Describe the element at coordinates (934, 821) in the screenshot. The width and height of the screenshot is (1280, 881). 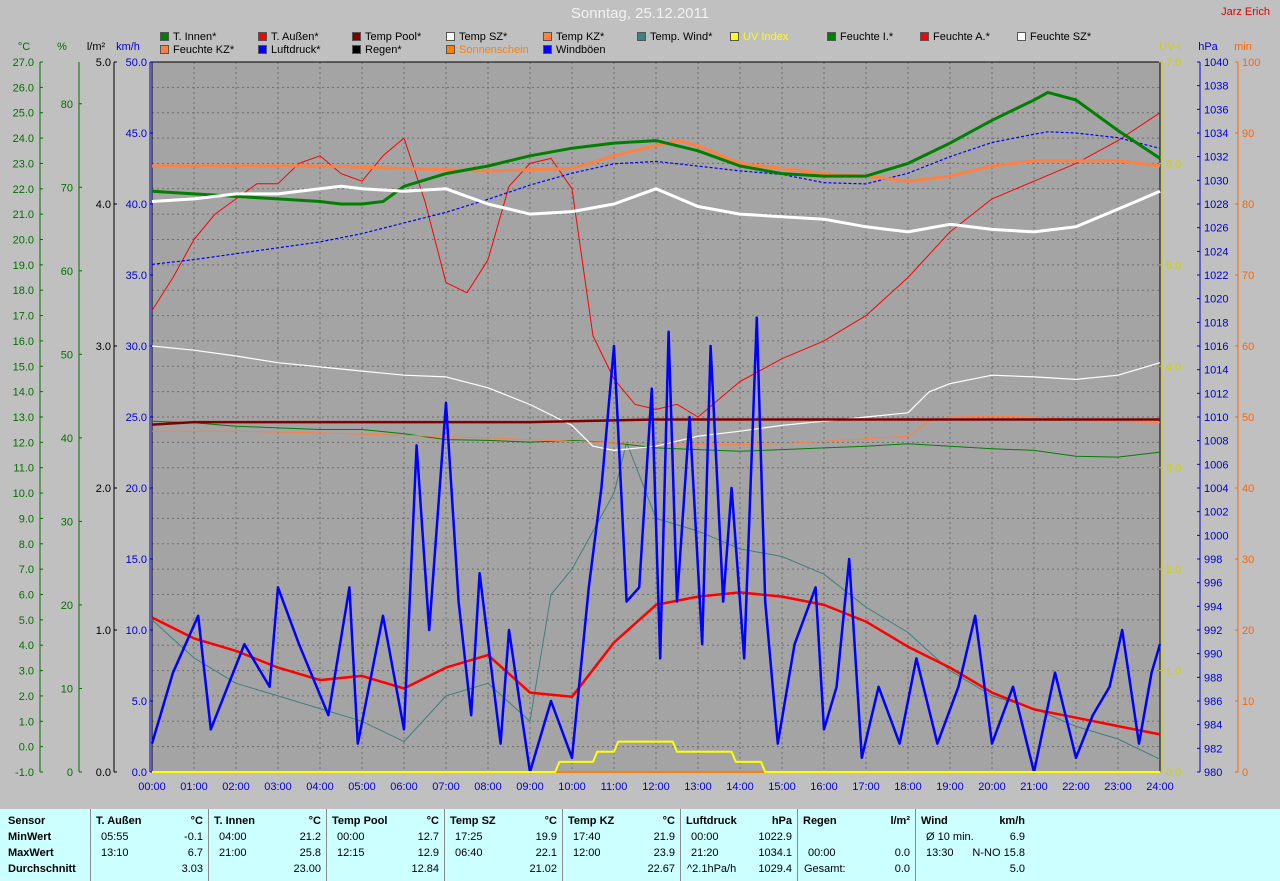
I see `summary-sensor-name: Wind` at that location.